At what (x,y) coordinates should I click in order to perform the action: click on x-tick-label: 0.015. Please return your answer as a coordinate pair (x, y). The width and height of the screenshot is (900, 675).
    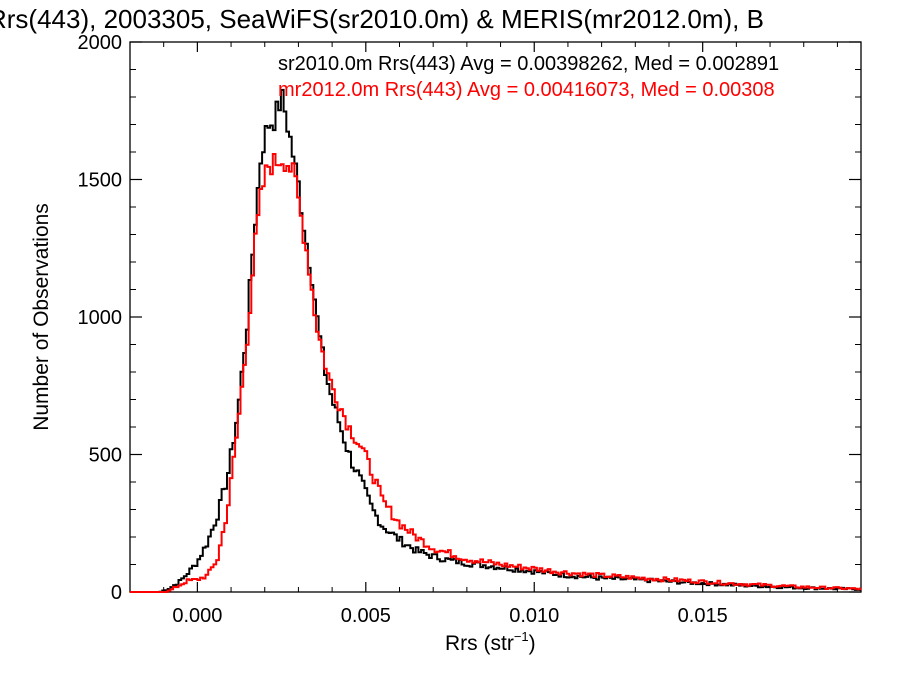
    Looking at the image, I should click on (703, 616).